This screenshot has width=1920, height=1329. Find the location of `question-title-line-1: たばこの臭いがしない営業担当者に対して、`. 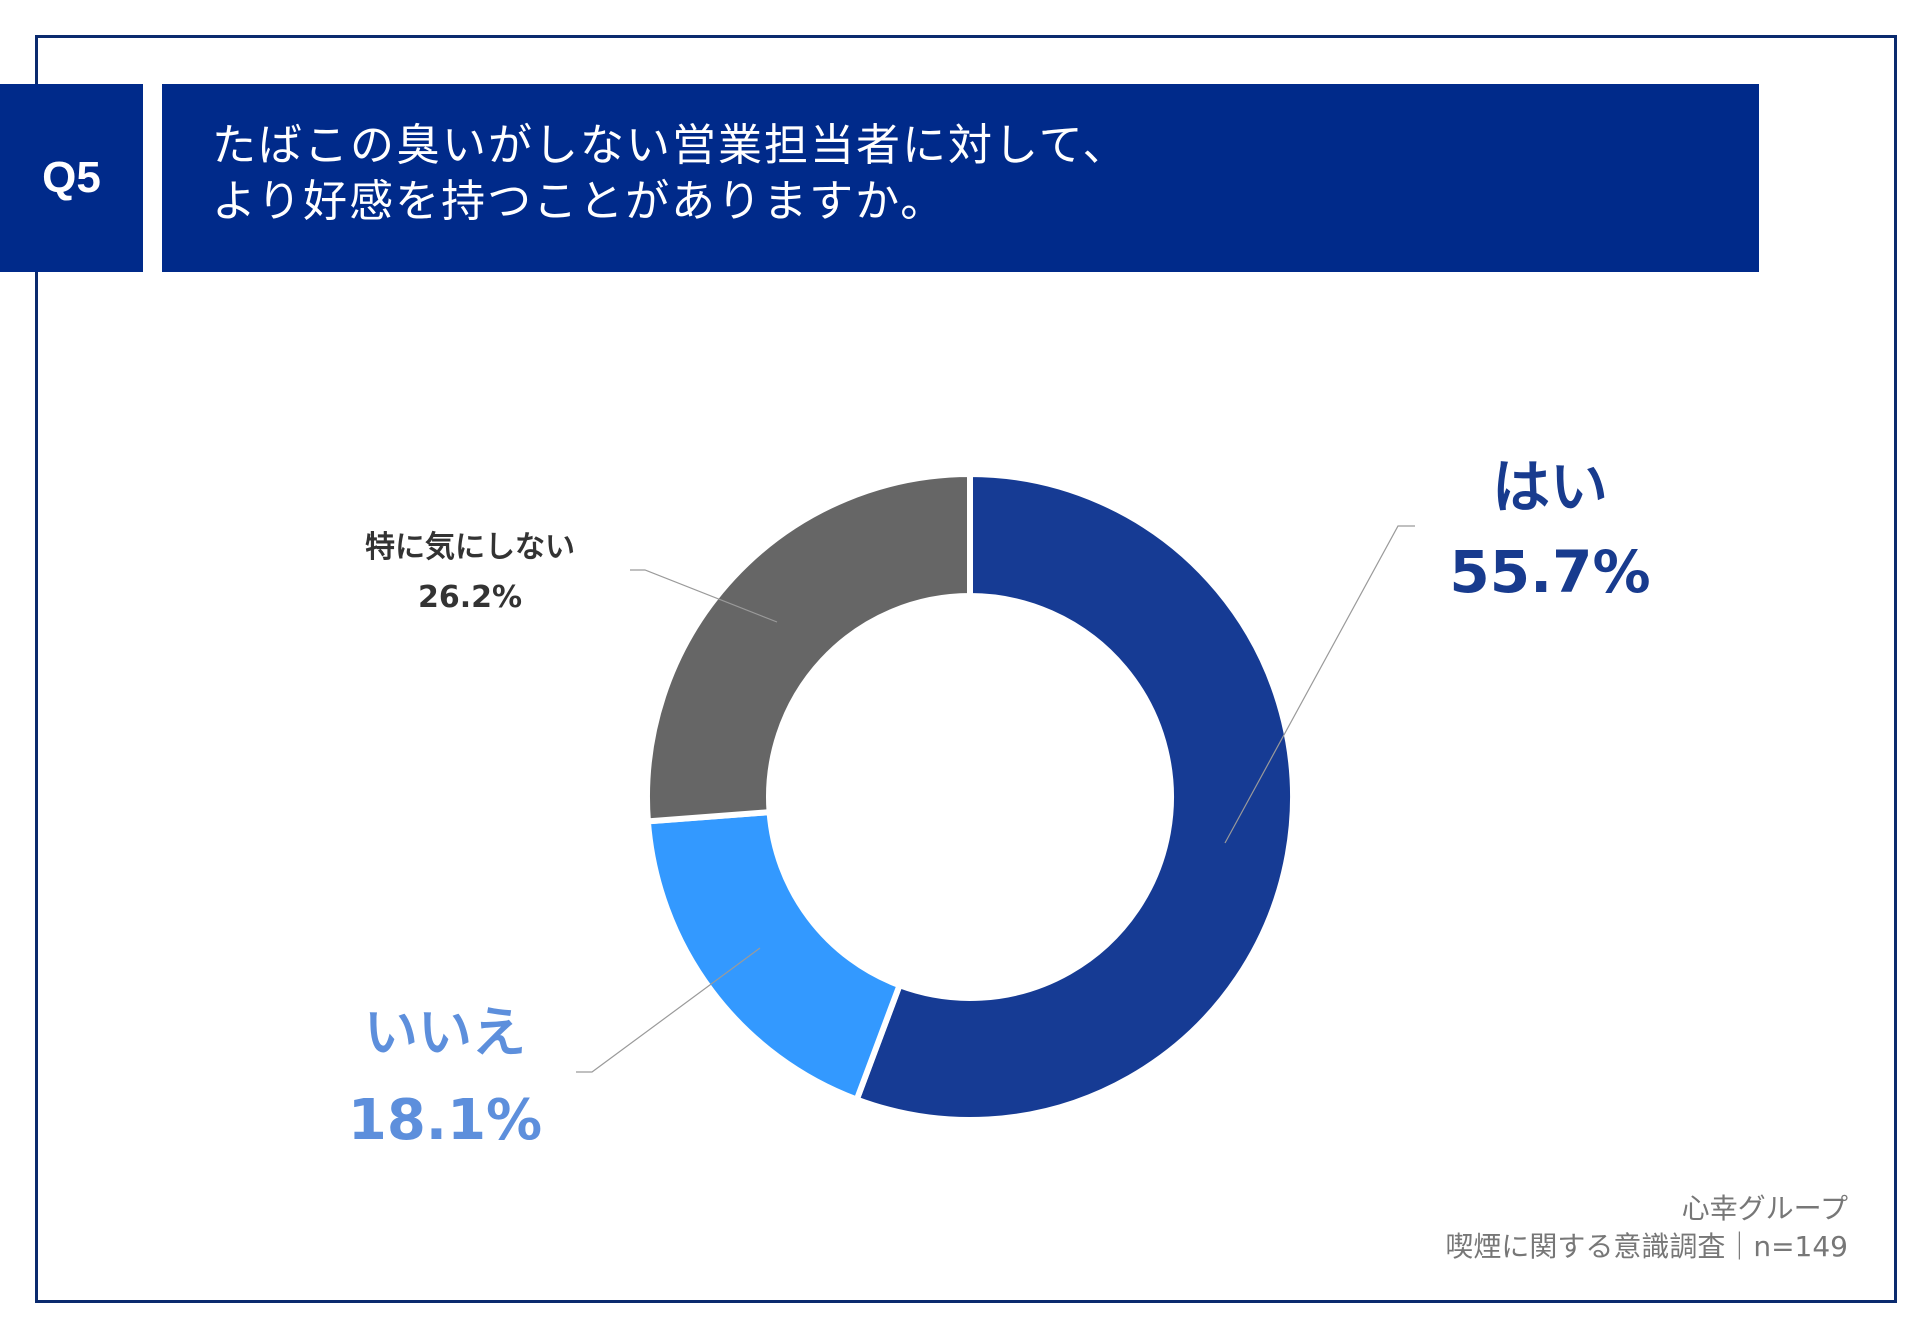

question-title-line-1: たばこの臭いがしない営業担当者に対して、 is located at coordinates (670, 145).